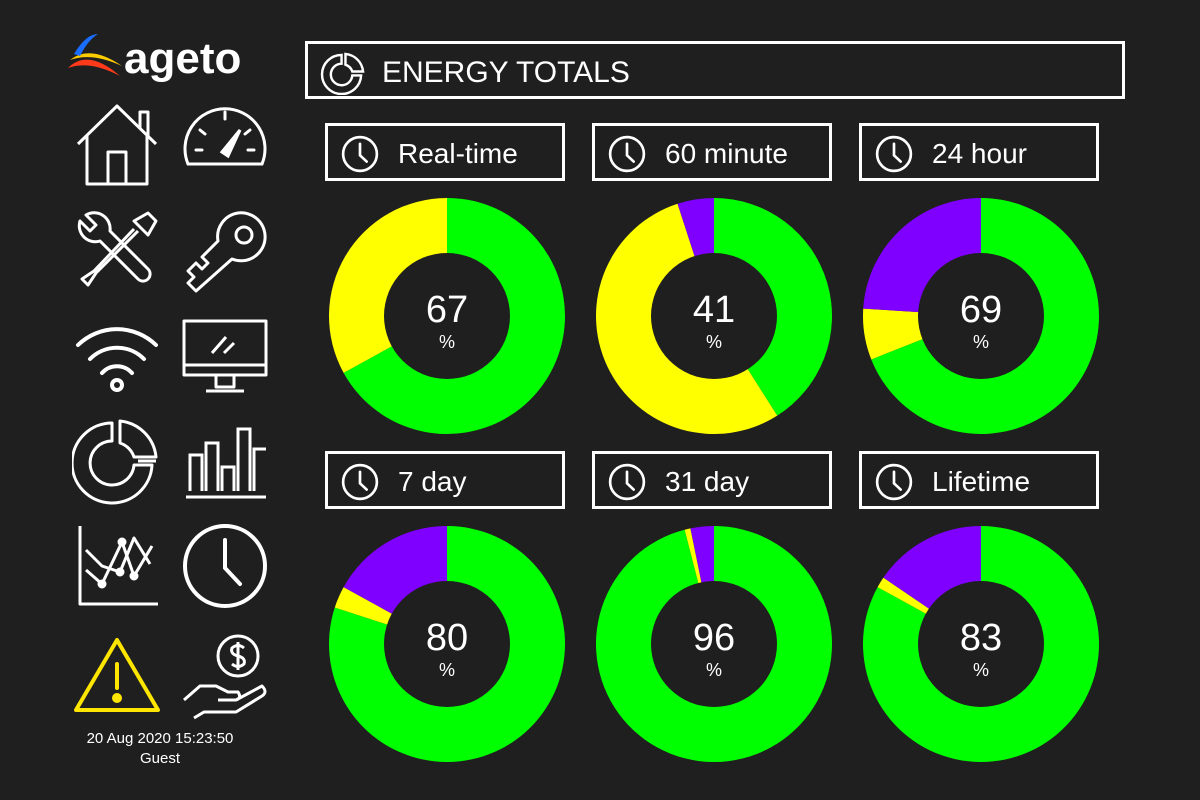 Image resolution: width=1200 pixels, height=800 pixels. I want to click on bar-chart-icon, so click(225, 460).